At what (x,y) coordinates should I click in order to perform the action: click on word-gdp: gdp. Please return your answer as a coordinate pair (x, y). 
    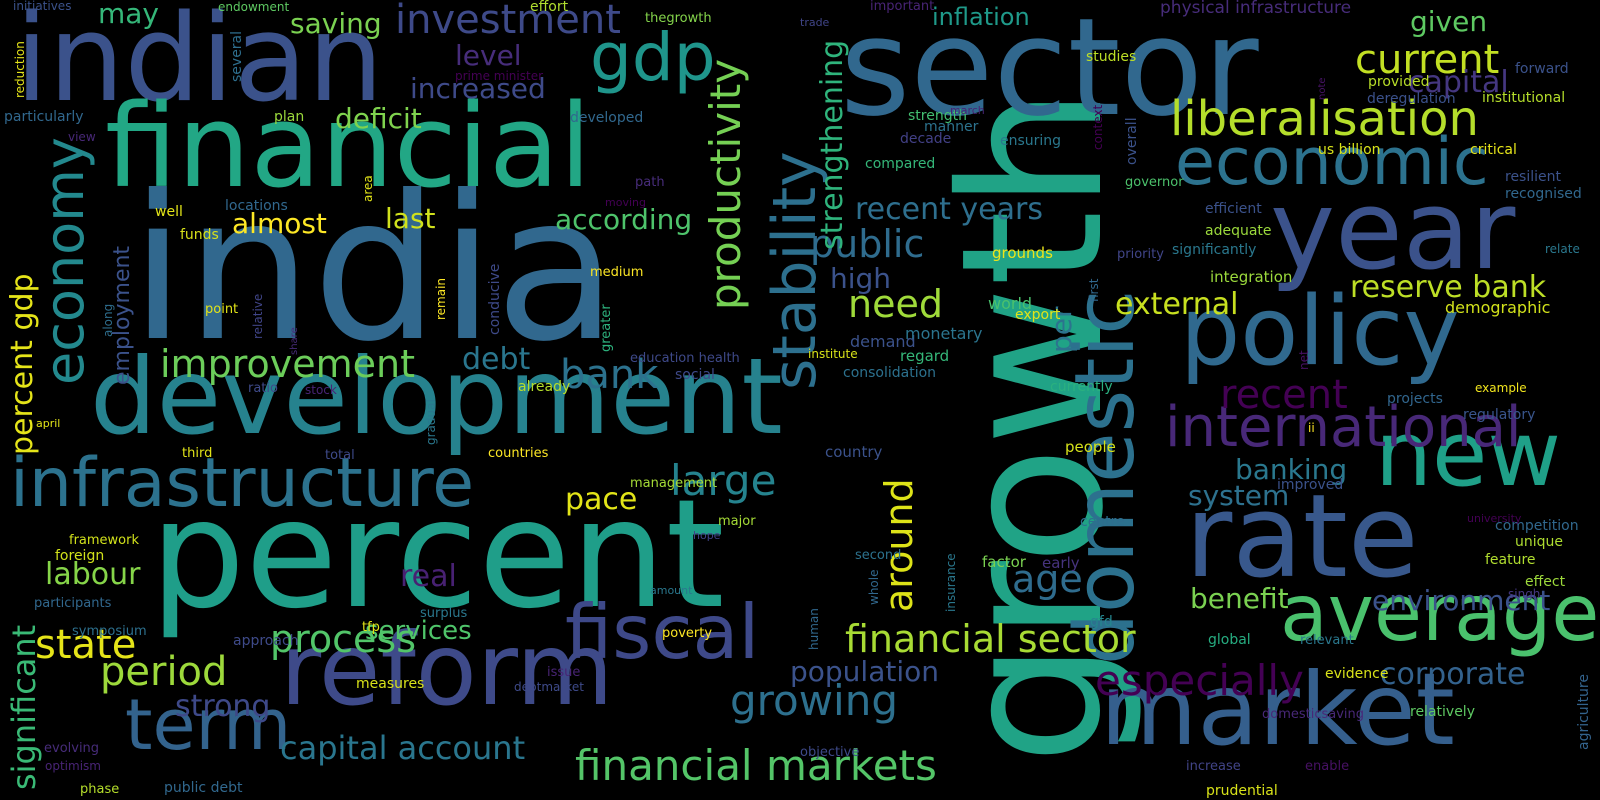
    Looking at the image, I should click on (653, 57).